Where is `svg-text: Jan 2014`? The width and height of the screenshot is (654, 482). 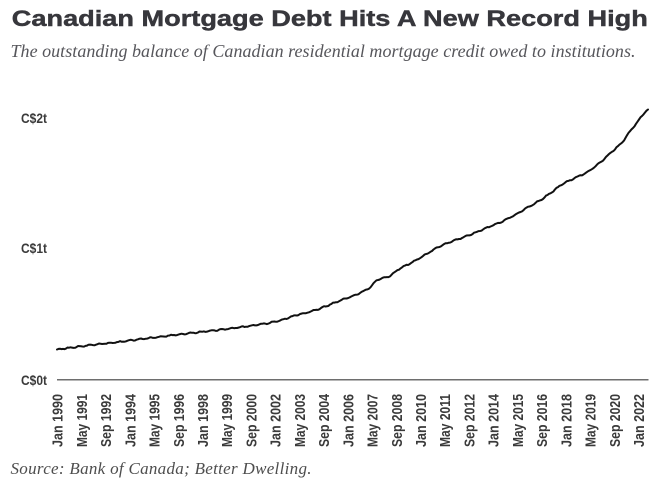
svg-text: Jan 2014 is located at coordinates (494, 420).